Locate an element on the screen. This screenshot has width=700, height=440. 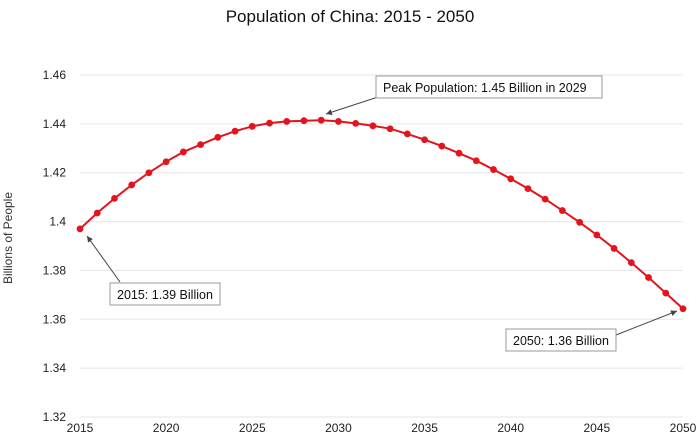
y-tick-label: 1.32 is located at coordinates (55, 417).